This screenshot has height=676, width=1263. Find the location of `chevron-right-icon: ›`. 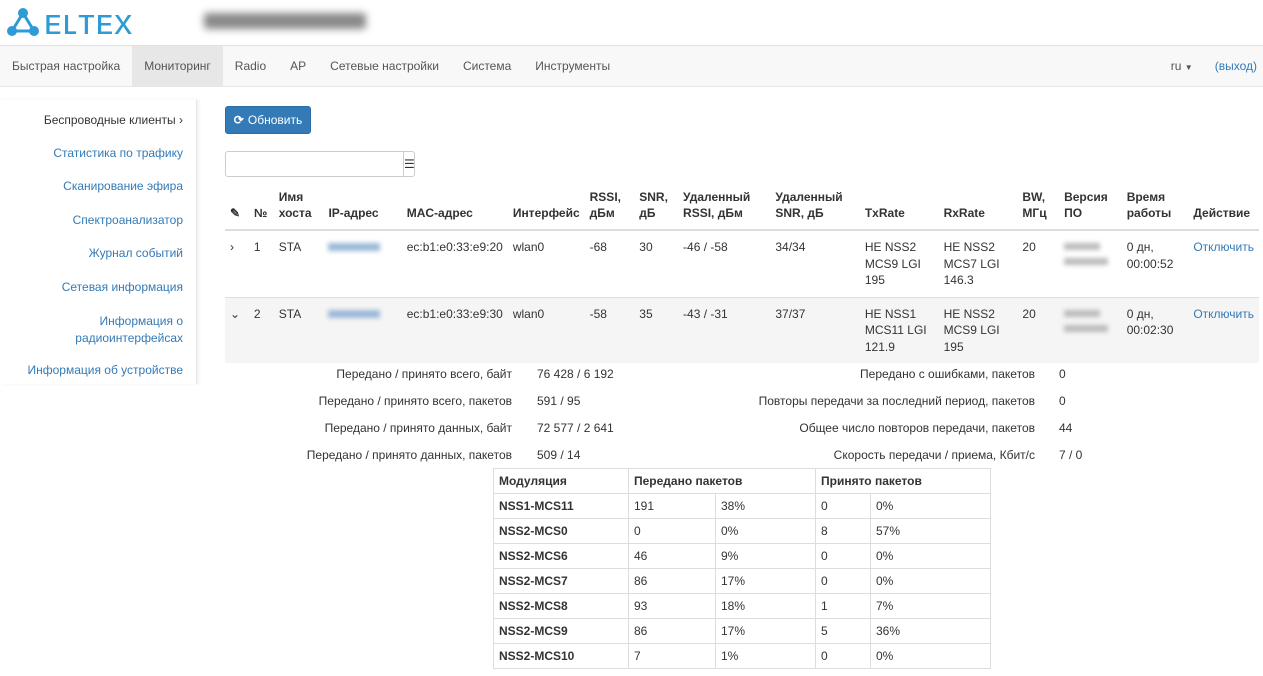

chevron-right-icon: › is located at coordinates (181, 120).